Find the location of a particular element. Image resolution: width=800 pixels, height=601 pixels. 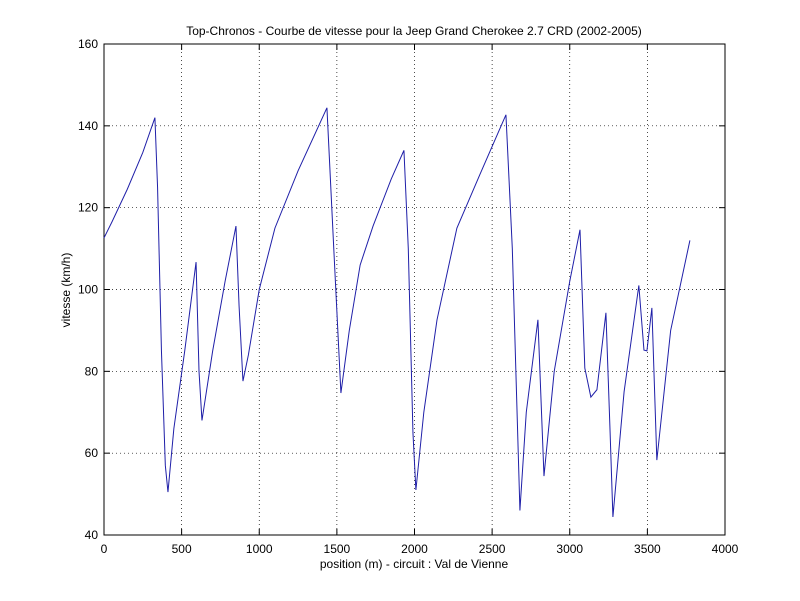

y-tick-label: 140 is located at coordinates (88, 126).